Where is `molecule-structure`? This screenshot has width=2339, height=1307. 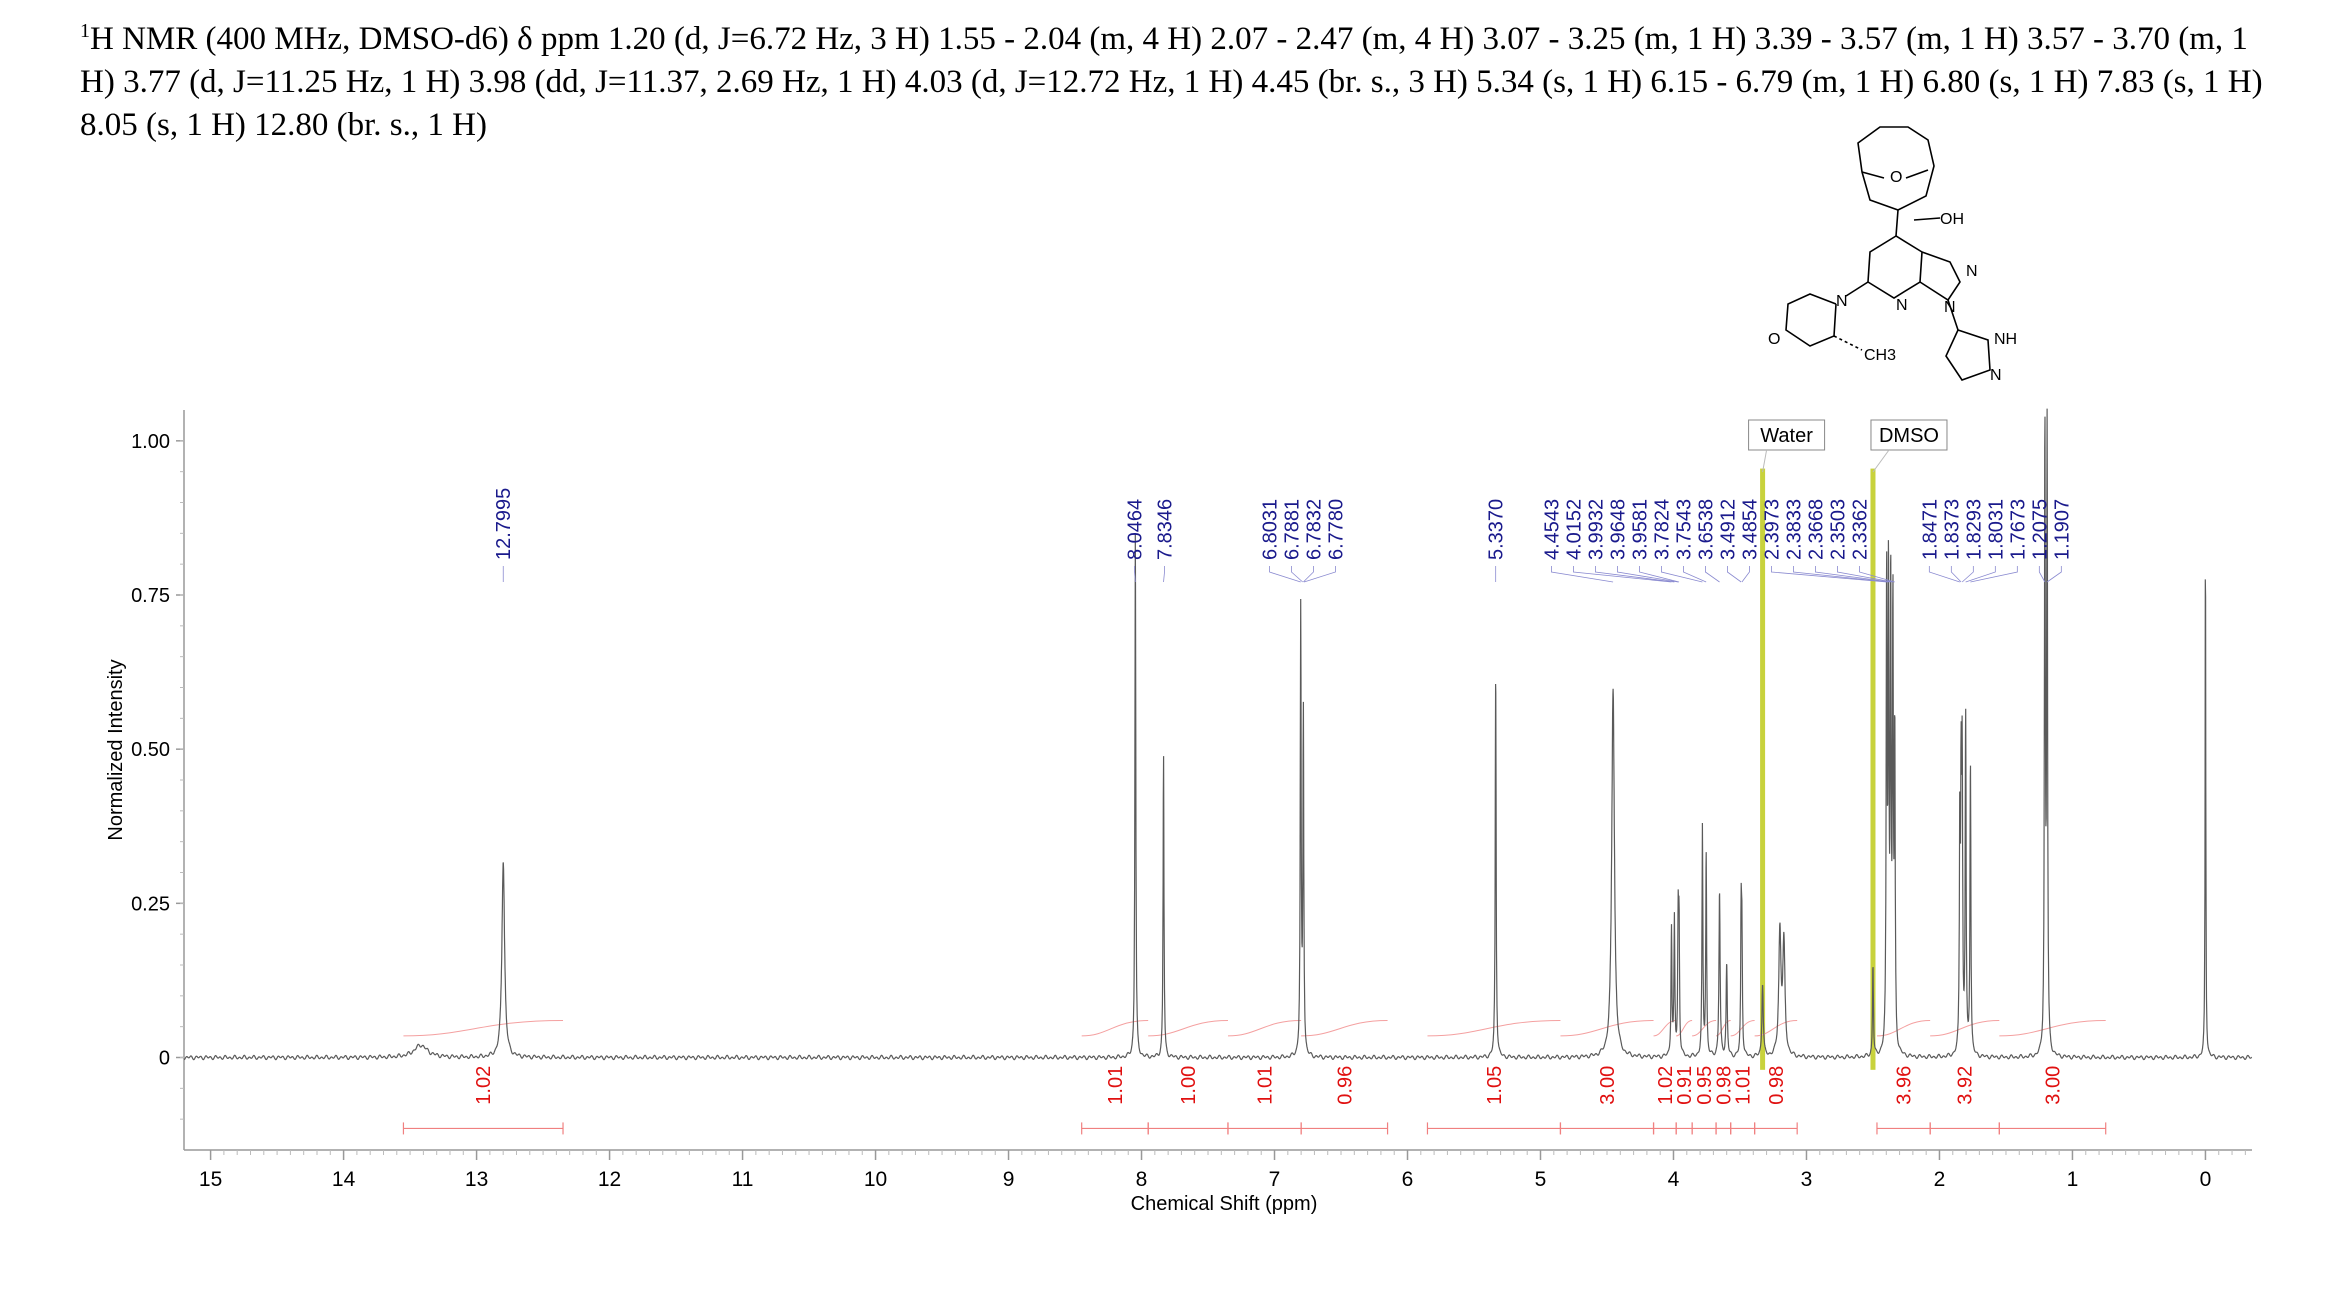 molecule-structure is located at coordinates (1888, 253).